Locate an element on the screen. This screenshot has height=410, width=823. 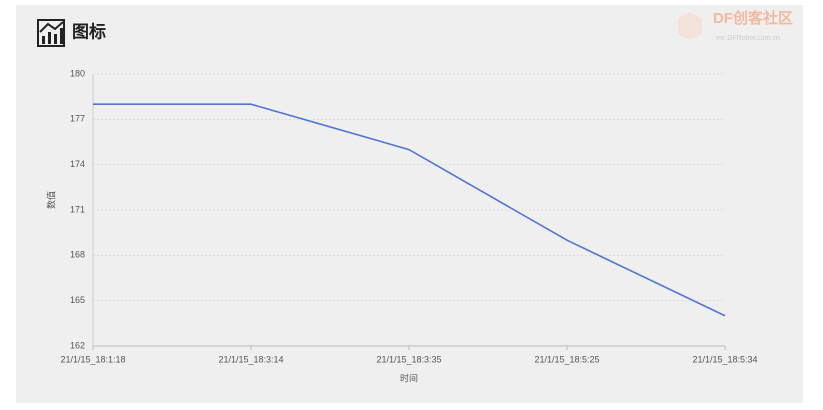
chart-icon is located at coordinates (51, 33).